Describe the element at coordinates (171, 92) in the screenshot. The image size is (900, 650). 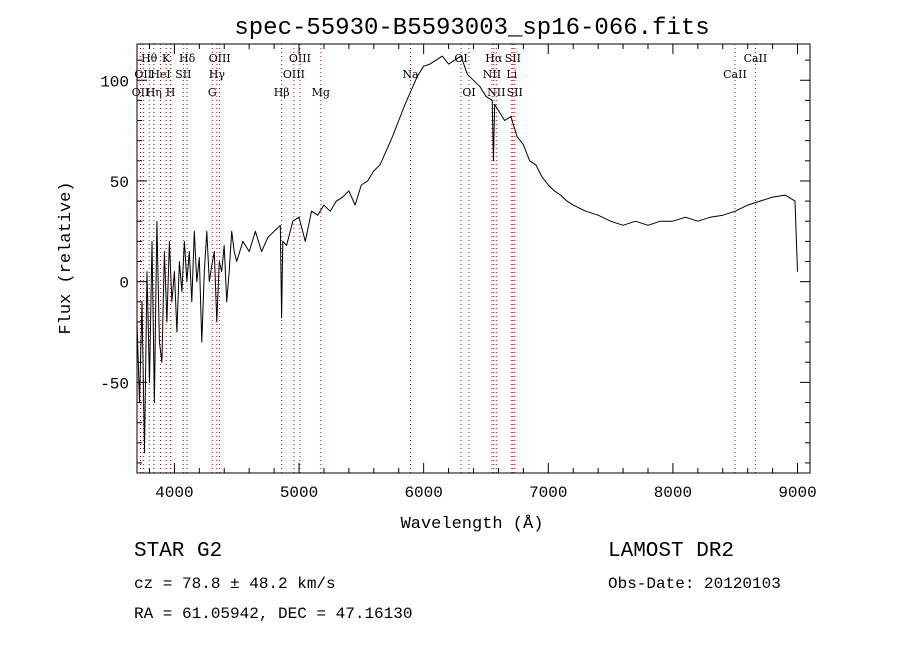
I see `line-label: H` at that location.